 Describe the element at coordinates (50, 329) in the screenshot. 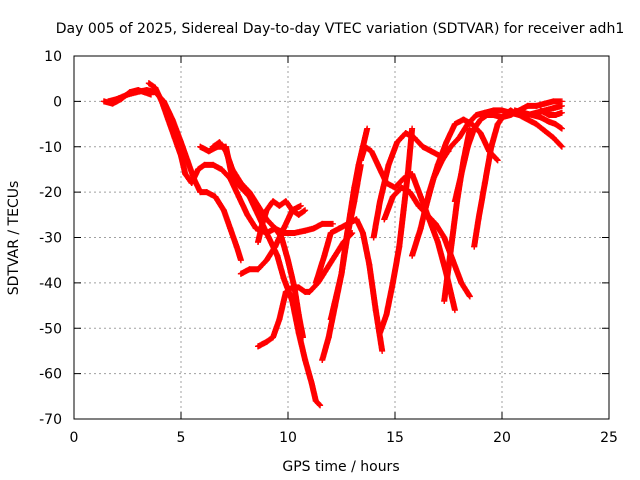

I see `y-tick-label: -50` at that location.